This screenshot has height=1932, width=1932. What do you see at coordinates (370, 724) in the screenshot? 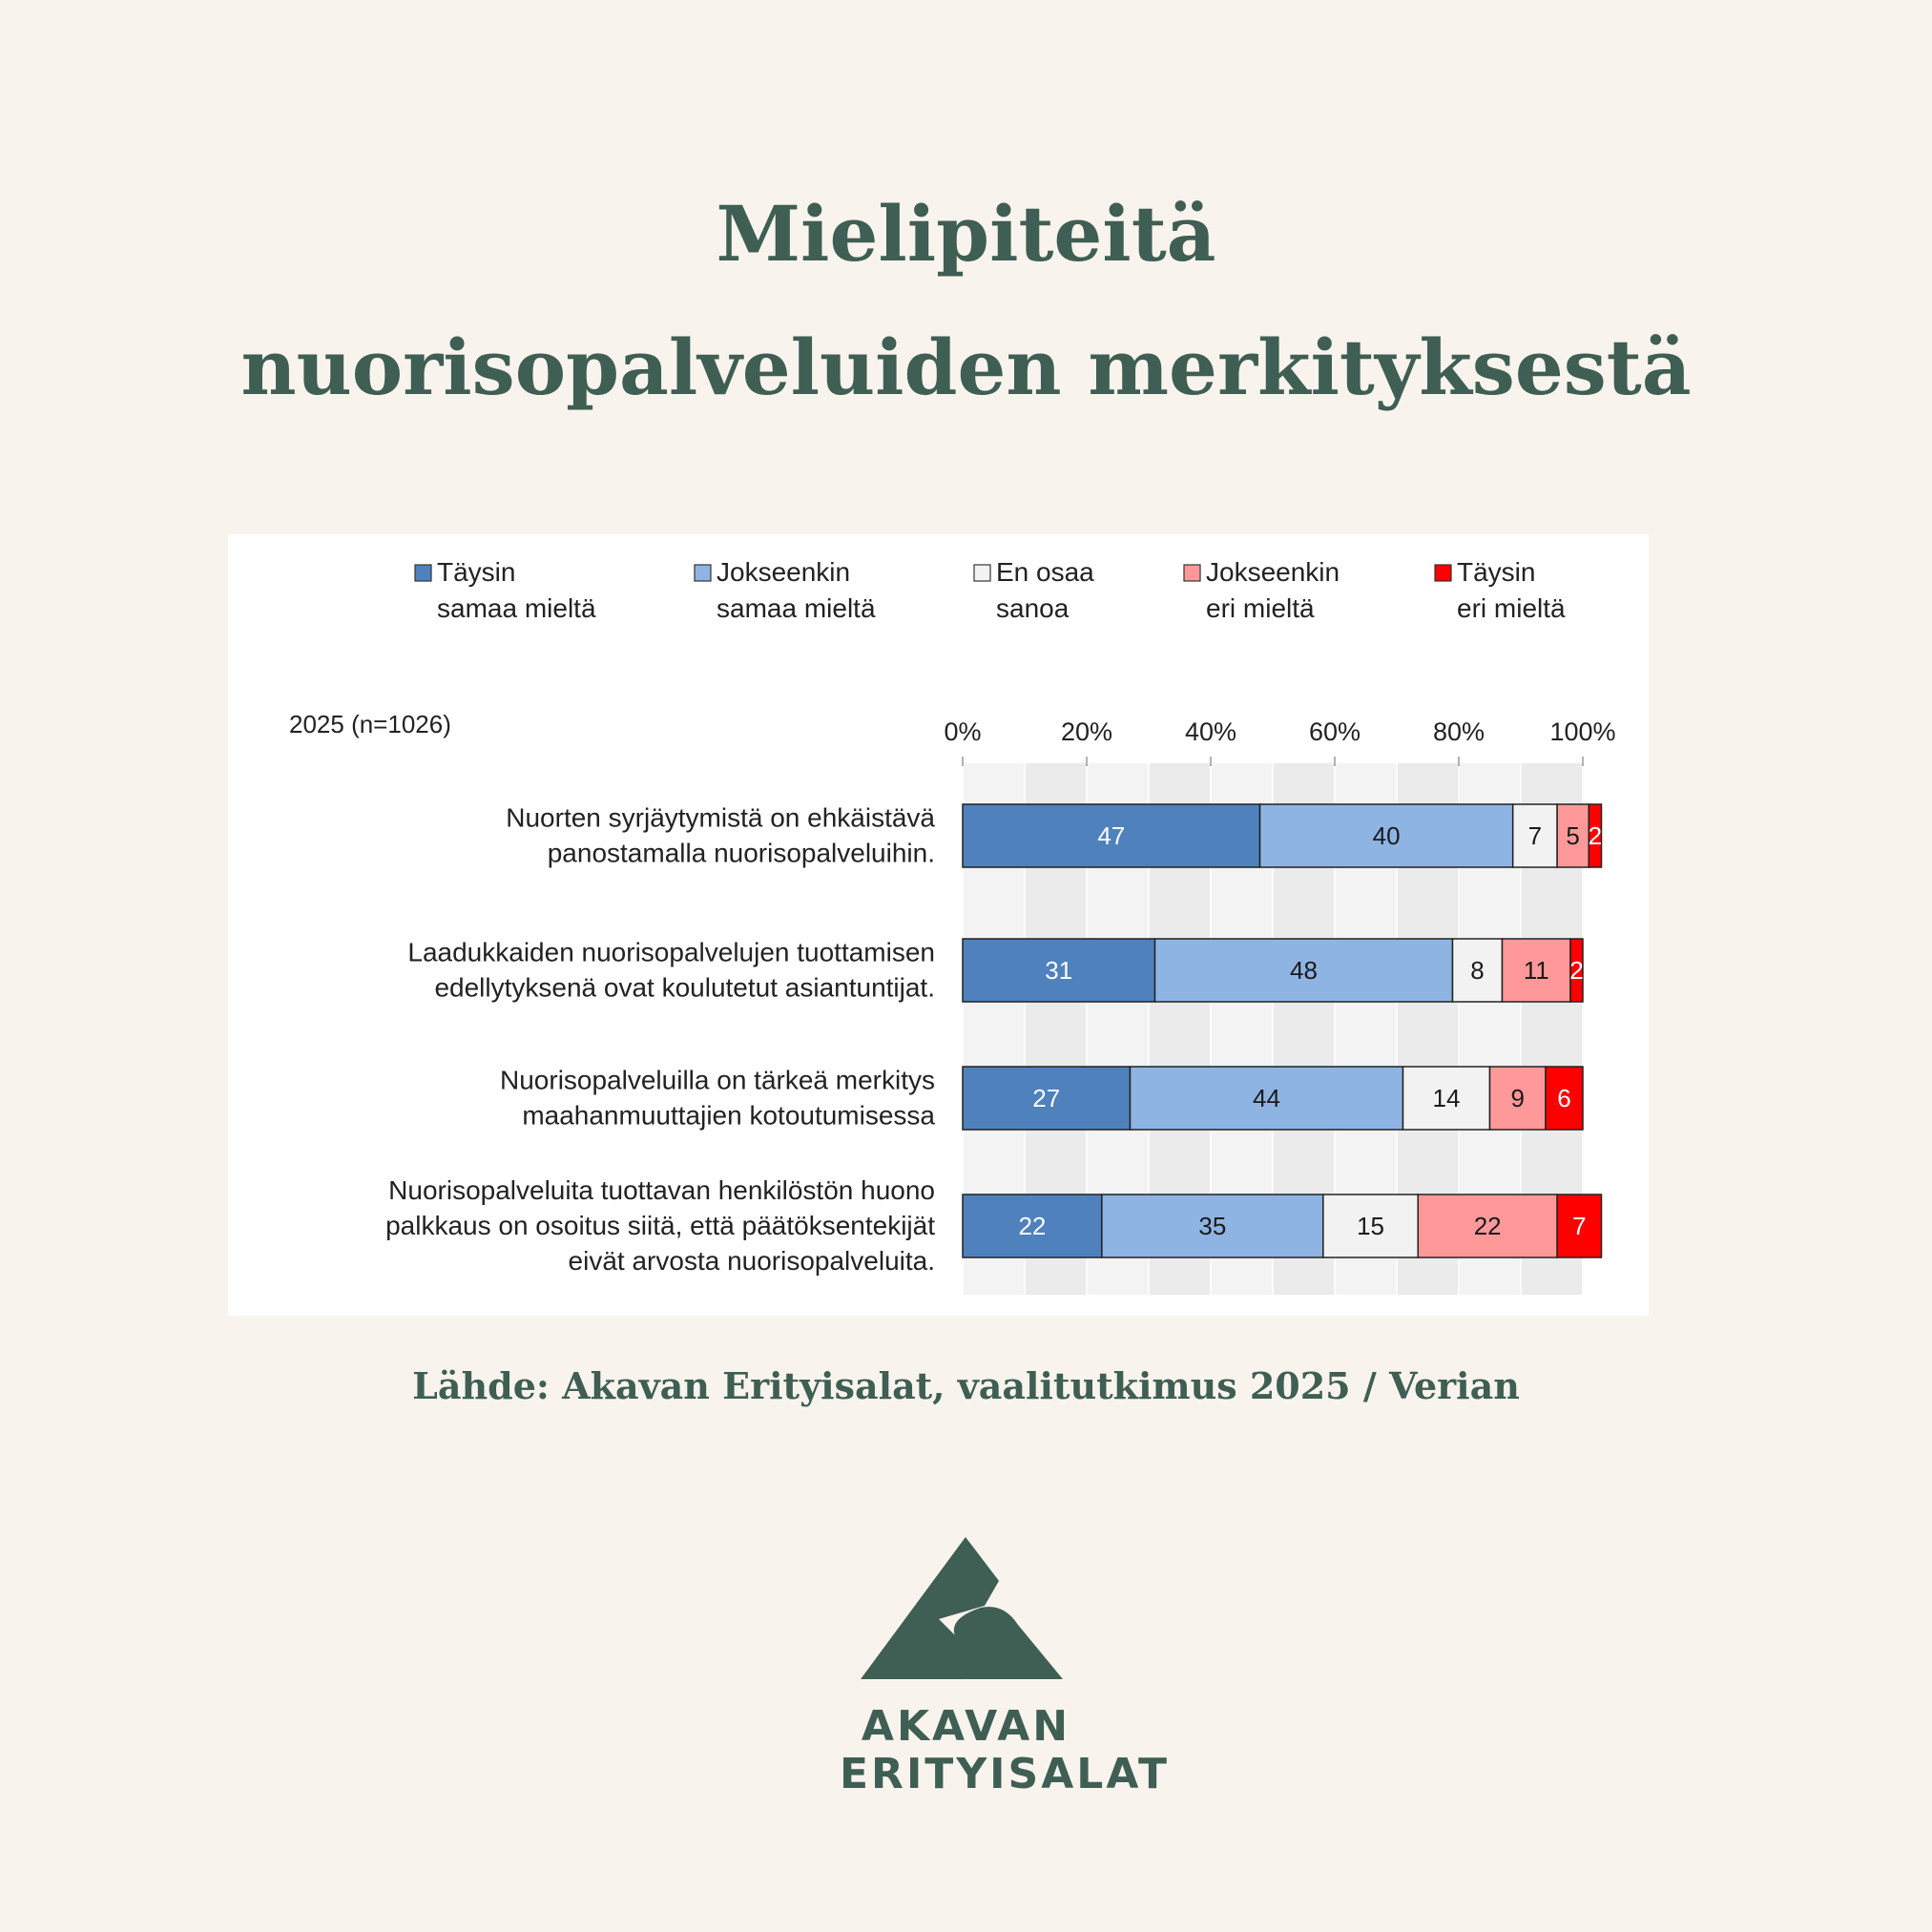
I see `sample-size-label: 2025 (n=1026)` at bounding box center [370, 724].